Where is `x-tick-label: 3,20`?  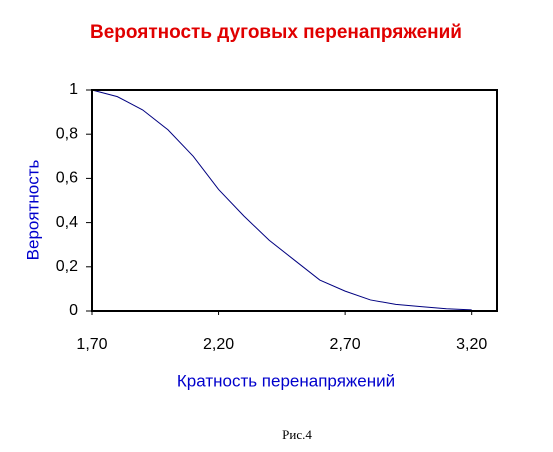 x-tick-label: 3,20 is located at coordinates (471, 344).